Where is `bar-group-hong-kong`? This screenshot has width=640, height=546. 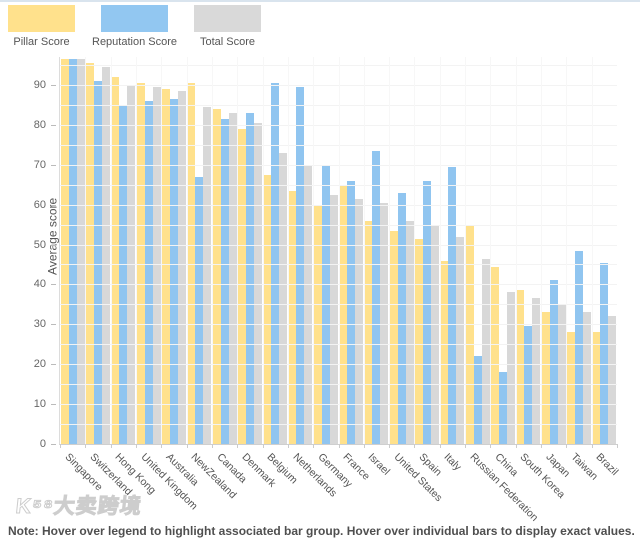 bar-group-hong-kong is located at coordinates (123, 250).